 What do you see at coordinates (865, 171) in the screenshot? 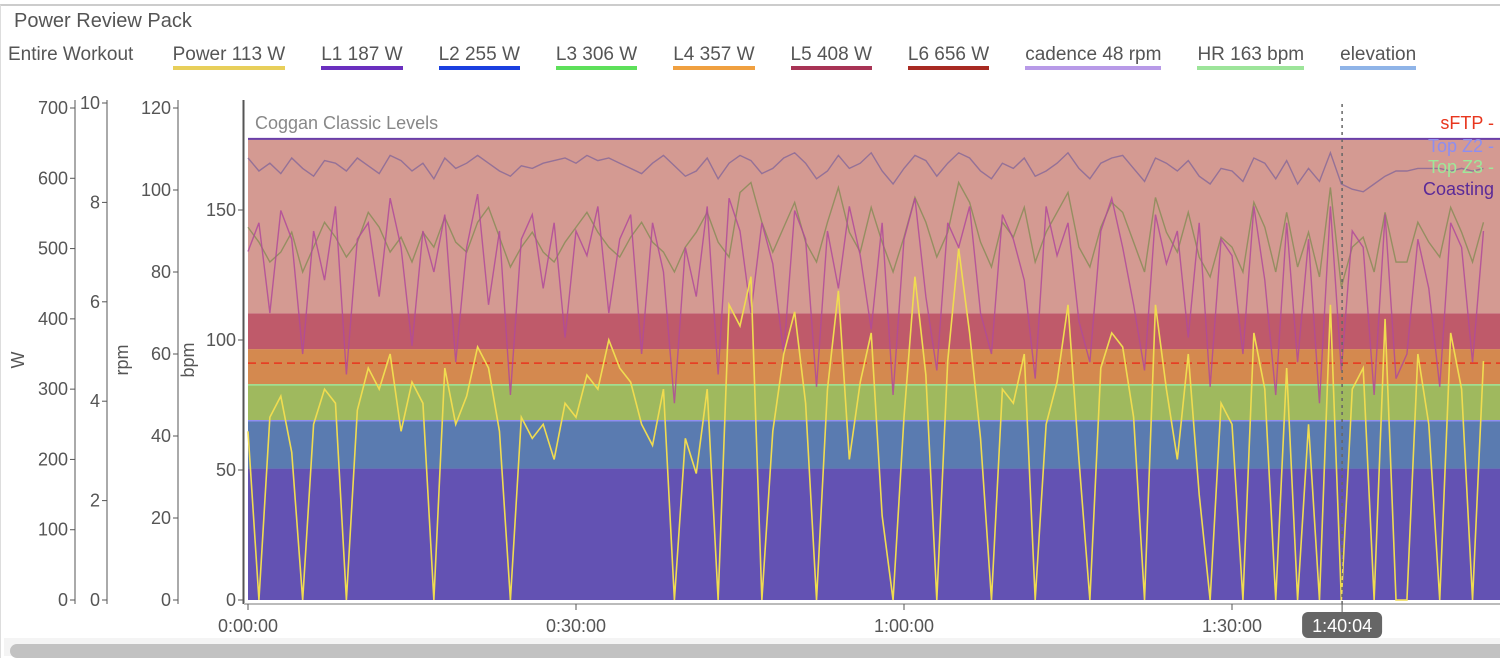
I see `series-line-hr` at bounding box center [865, 171].